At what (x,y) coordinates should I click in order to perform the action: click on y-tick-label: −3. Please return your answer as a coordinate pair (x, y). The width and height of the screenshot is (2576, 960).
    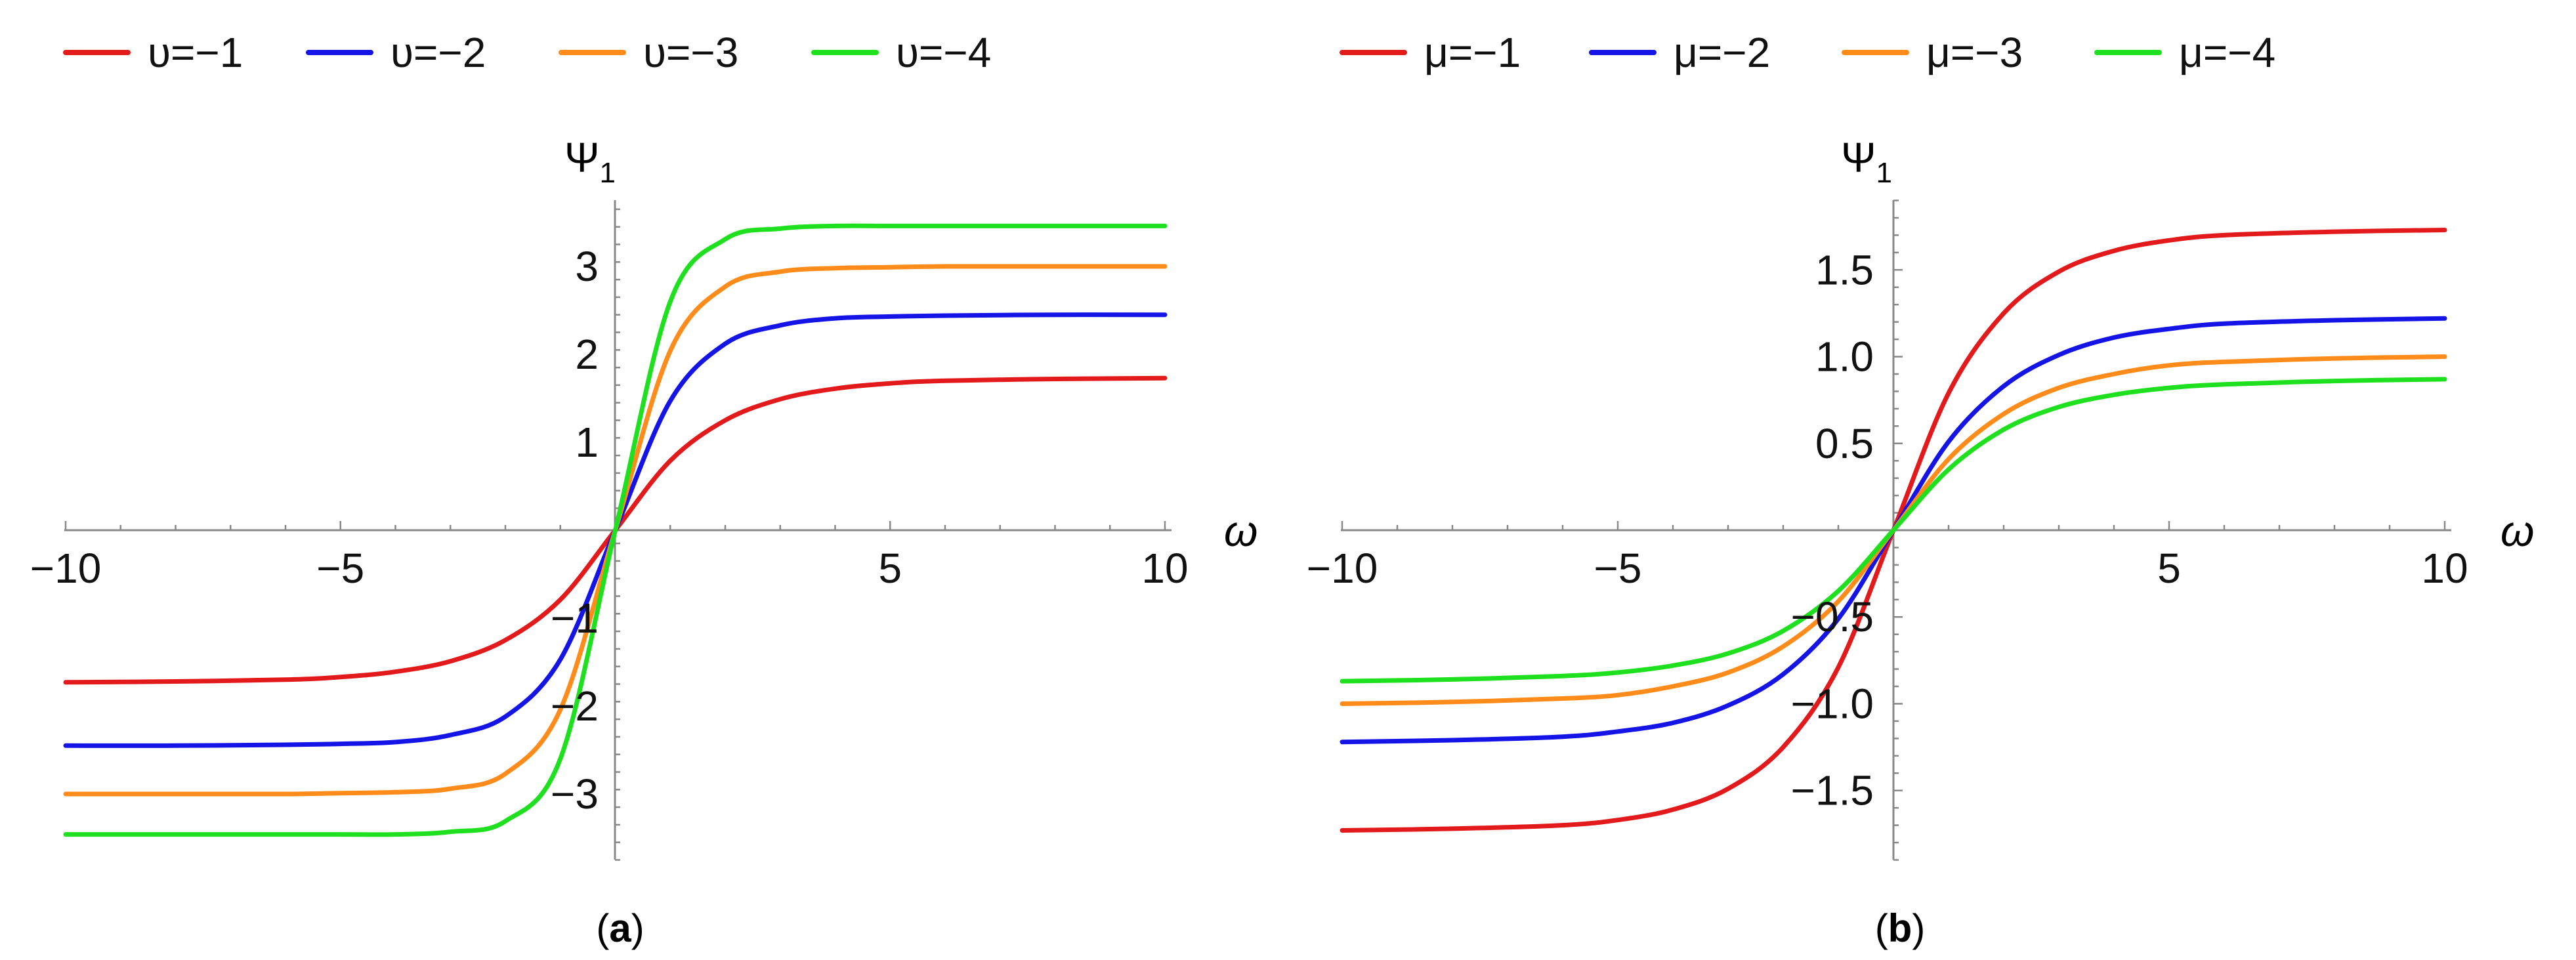
    Looking at the image, I should click on (575, 794).